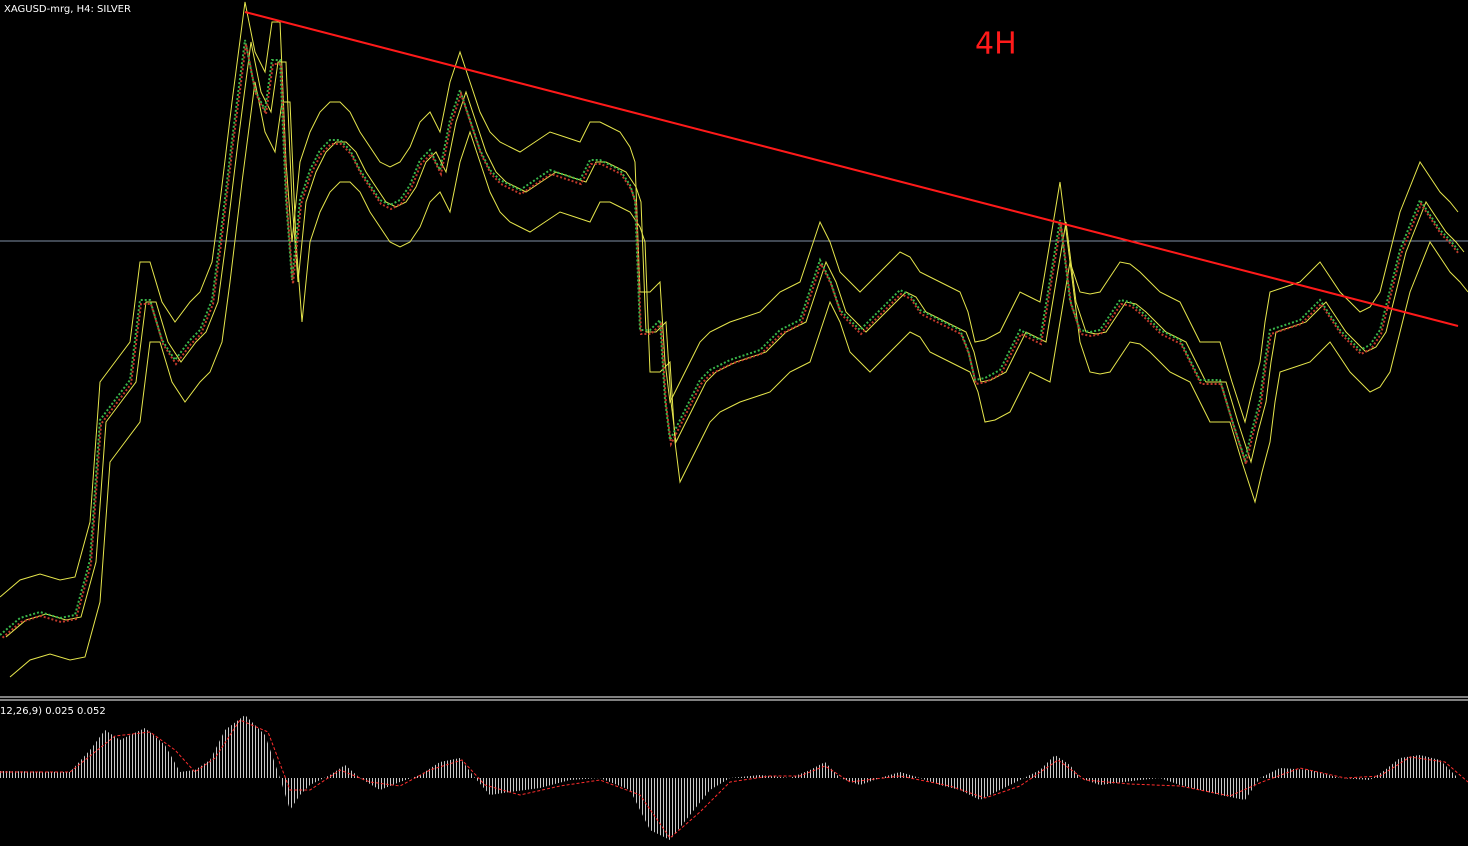 The height and width of the screenshot is (846, 1468). What do you see at coordinates (53, 711) in the screenshot?
I see `indicator-label: 12,26,9) 0.025 0.052` at bounding box center [53, 711].